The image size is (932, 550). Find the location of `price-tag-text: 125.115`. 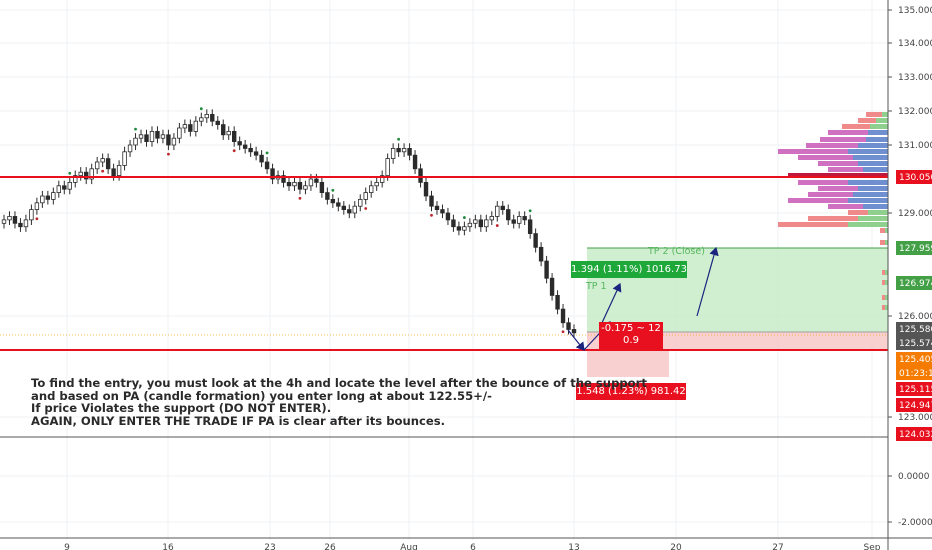

price-tag-text: 125.115 is located at coordinates (915, 390).